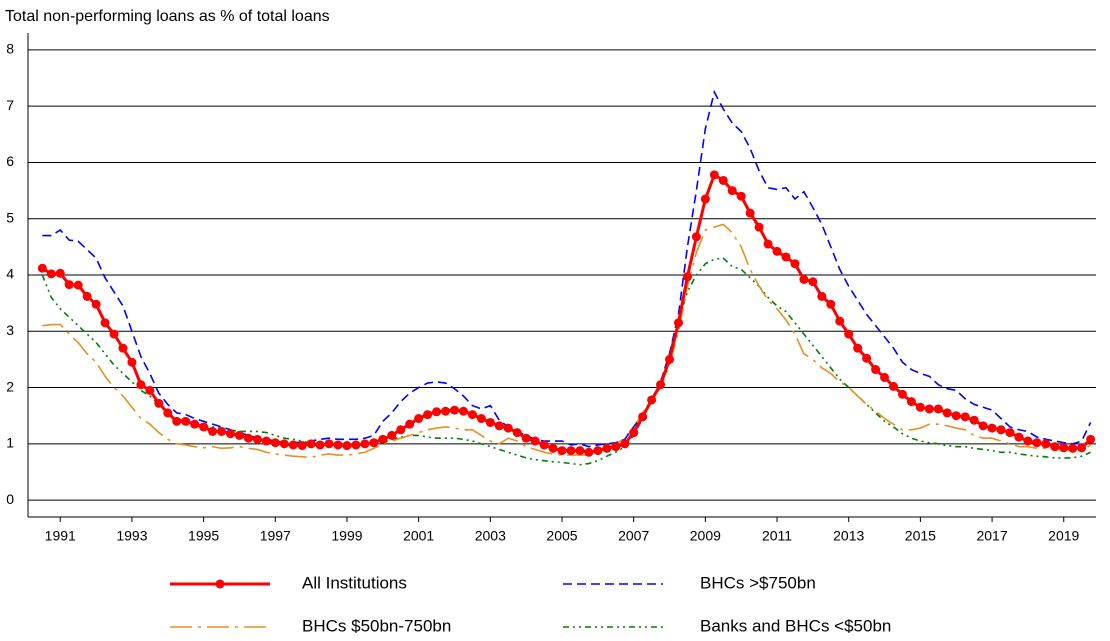 Image resolution: width=1110 pixels, height=641 pixels. Describe the element at coordinates (633, 536) in the screenshot. I see `x-tick-label: 2007` at that location.